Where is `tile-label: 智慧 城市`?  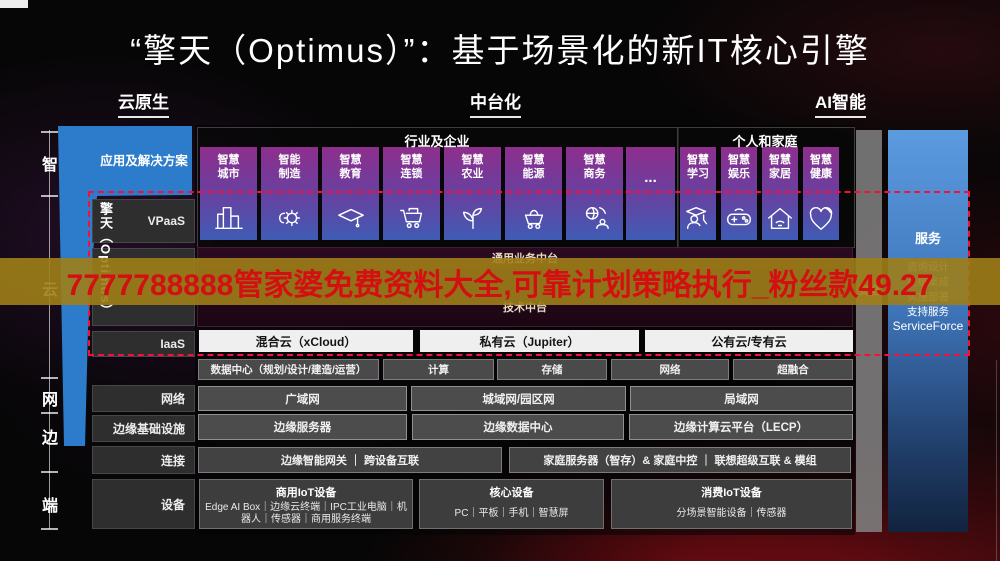 tile-label: 智慧 城市 is located at coordinates (228, 164).